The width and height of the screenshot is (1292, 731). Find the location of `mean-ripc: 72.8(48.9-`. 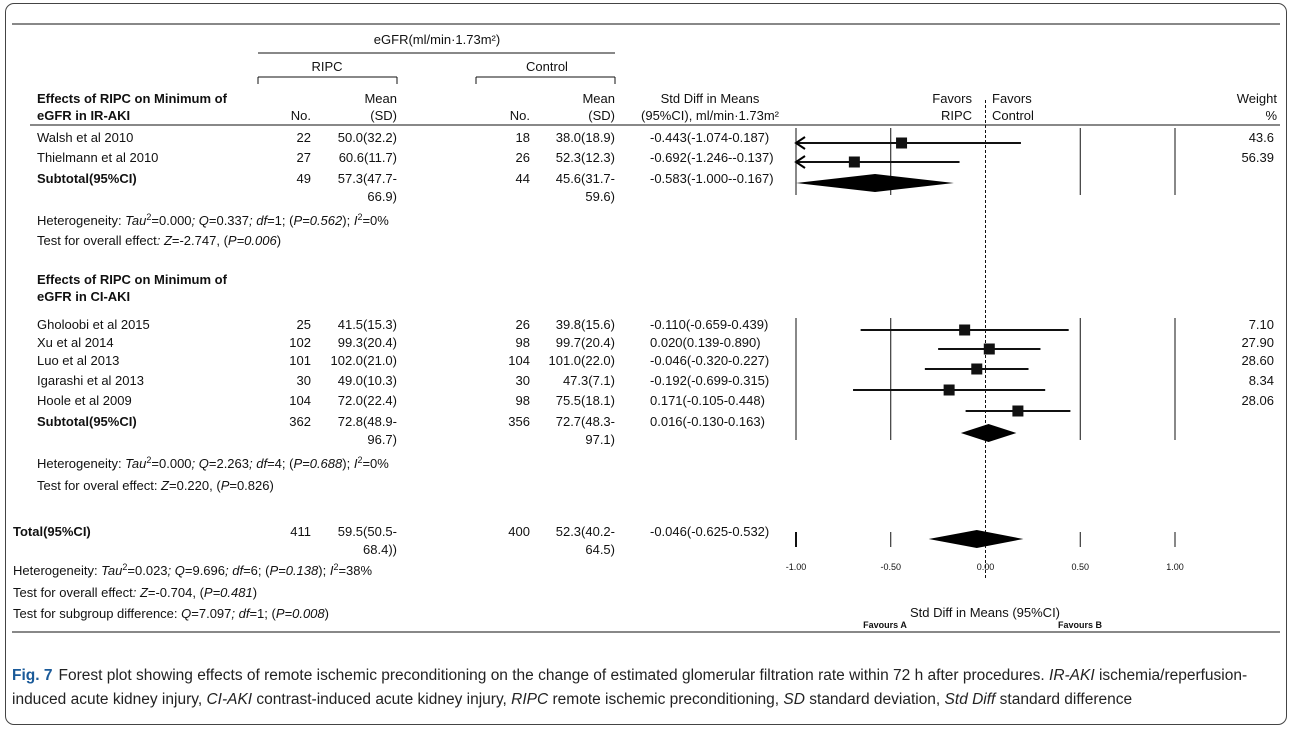

mean-ripc: 72.8(48.9- is located at coordinates (367, 421).